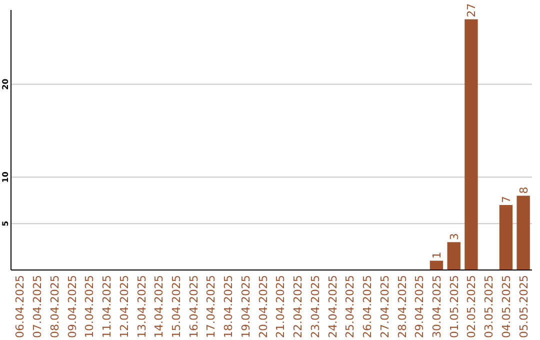 This screenshot has height=340, width=540. I want to click on y-tick-label: 20, so click(5, 84).